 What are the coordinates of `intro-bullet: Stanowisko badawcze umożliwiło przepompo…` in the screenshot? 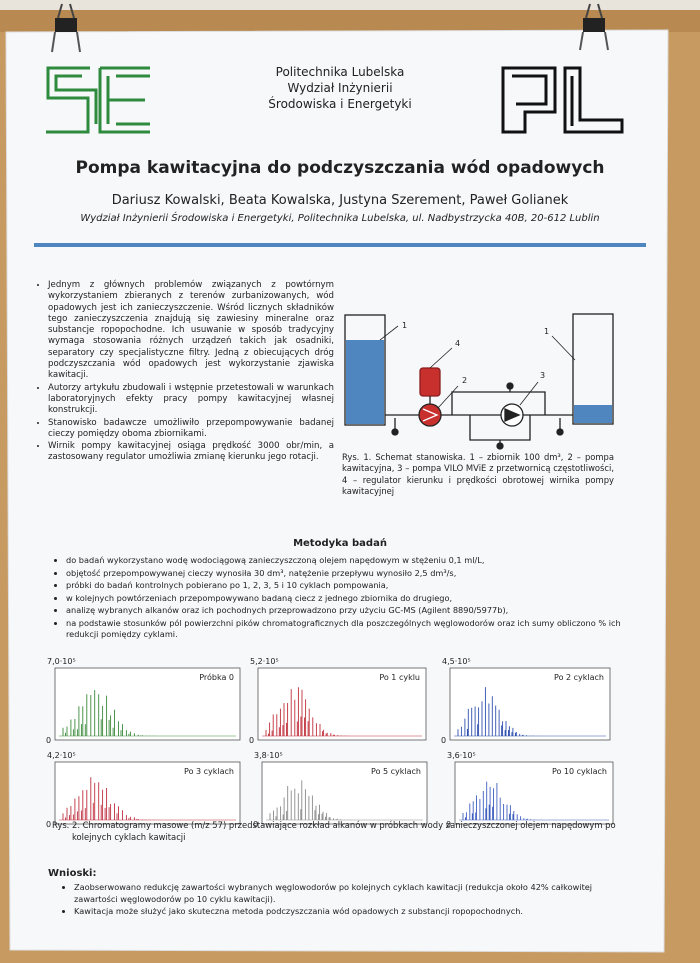 It's located at (191, 429).